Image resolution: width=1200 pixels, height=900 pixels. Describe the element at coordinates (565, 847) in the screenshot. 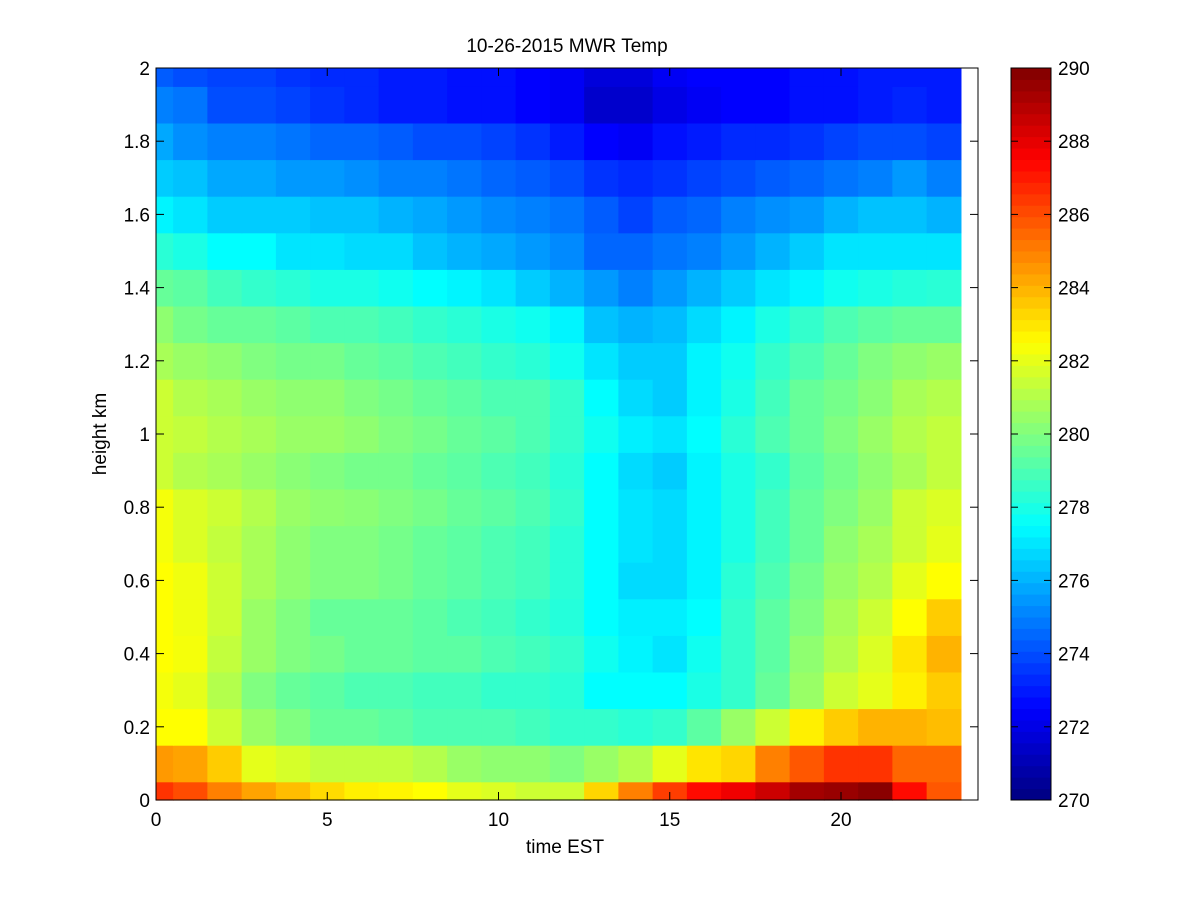

I see `x-axis-label: time EST` at that location.